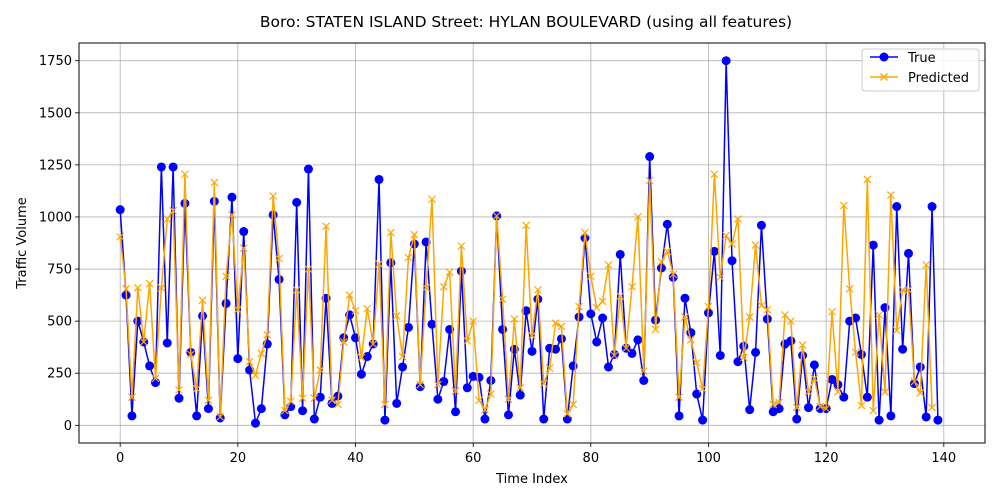  Describe the element at coordinates (473, 458) in the screenshot. I see `x-tick-label: 60` at that location.